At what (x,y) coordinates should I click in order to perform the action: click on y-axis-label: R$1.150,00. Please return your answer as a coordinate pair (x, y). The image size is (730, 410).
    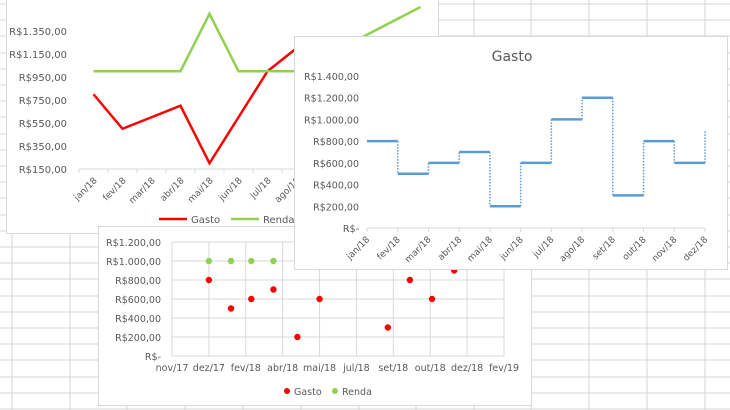
    Looking at the image, I should click on (38, 55).